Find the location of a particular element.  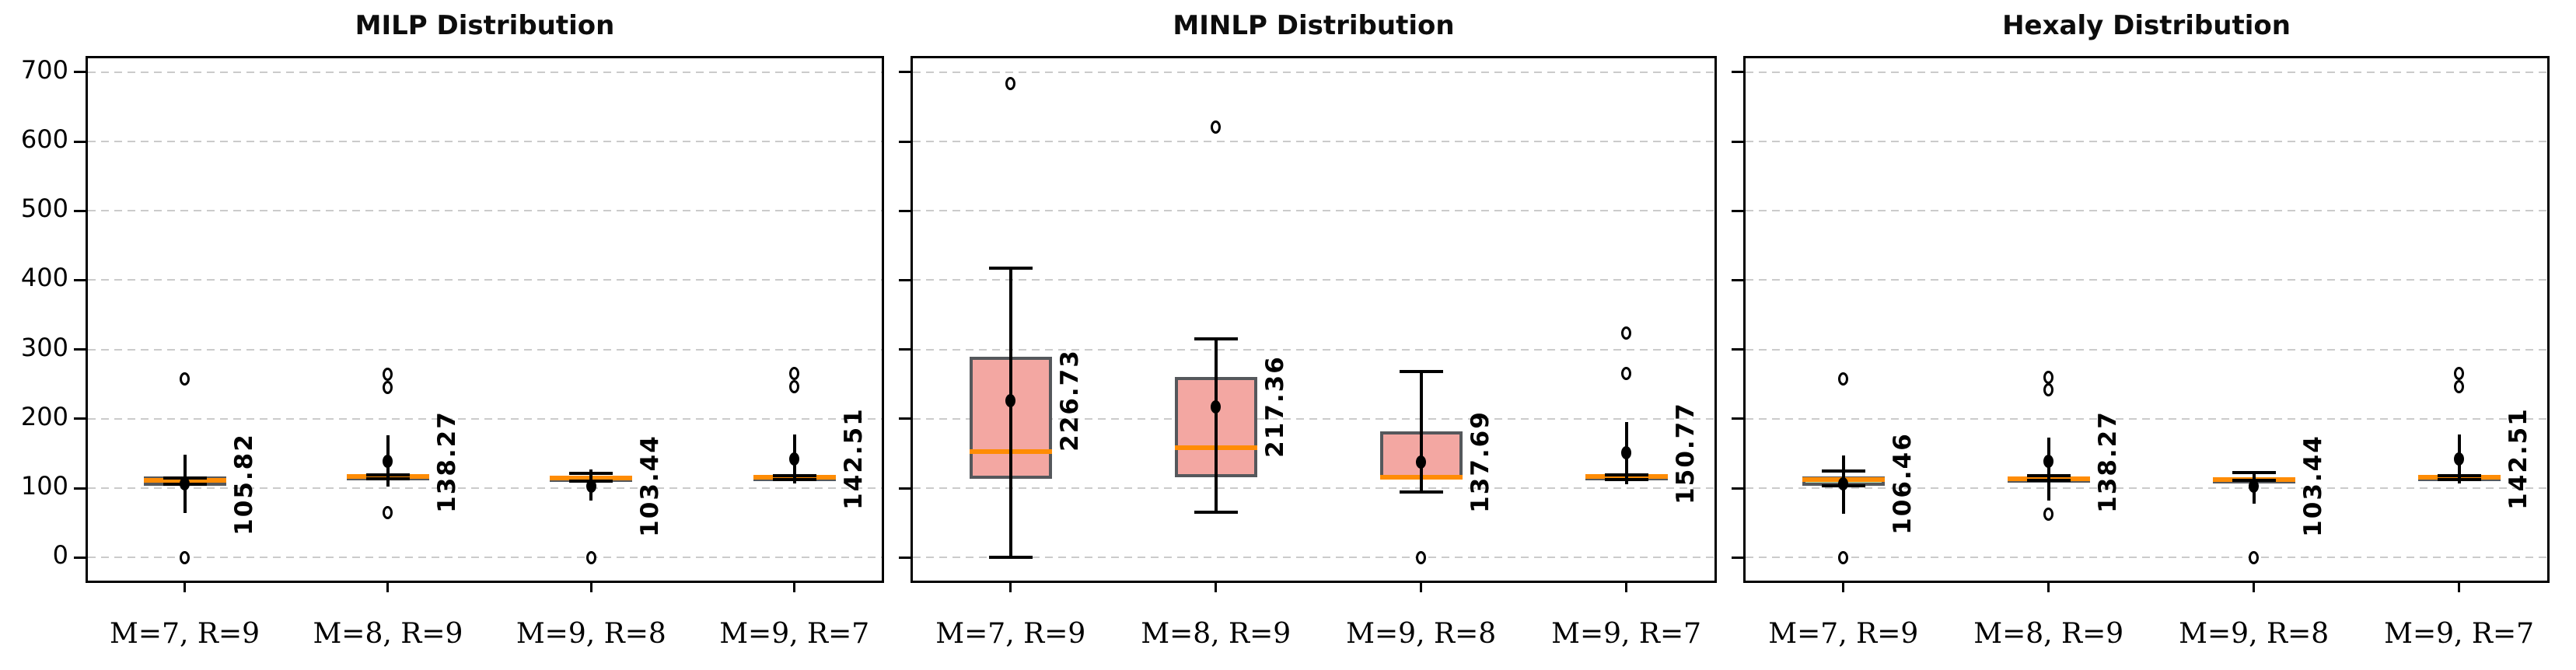

y-tick-label: 600 is located at coordinates (44, 140).